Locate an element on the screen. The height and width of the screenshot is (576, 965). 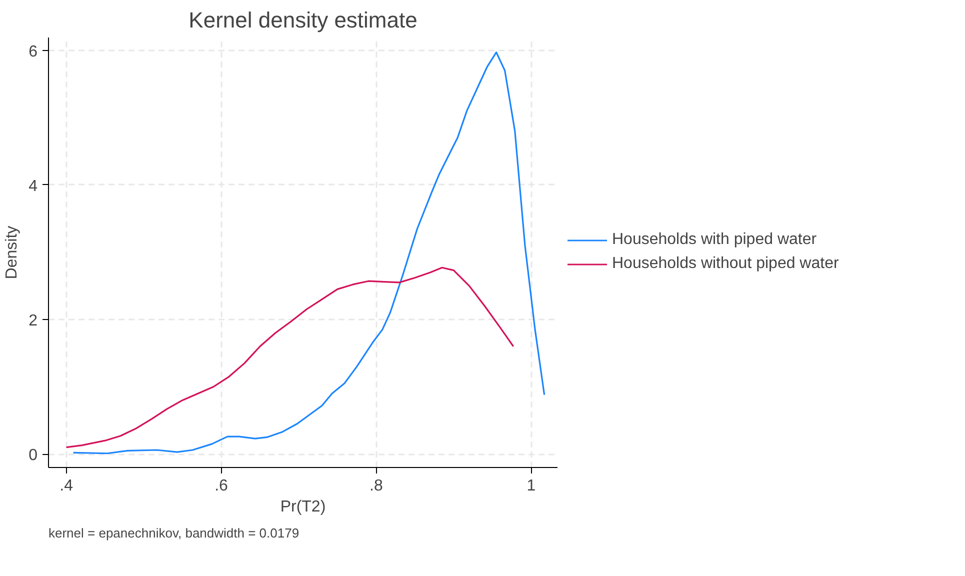
y-axis-title: Density is located at coordinates (12, 253).